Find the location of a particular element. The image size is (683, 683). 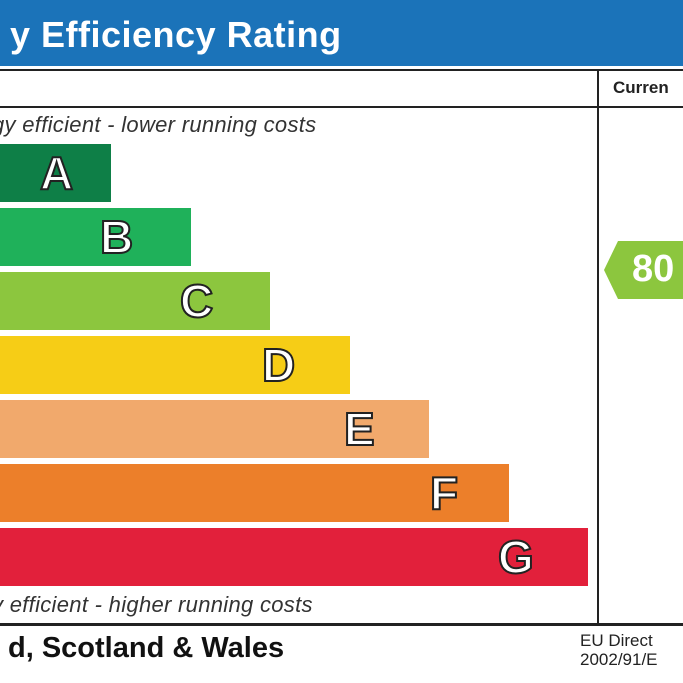

directive-line-2: 2002/91/E is located at coordinates (619, 659).